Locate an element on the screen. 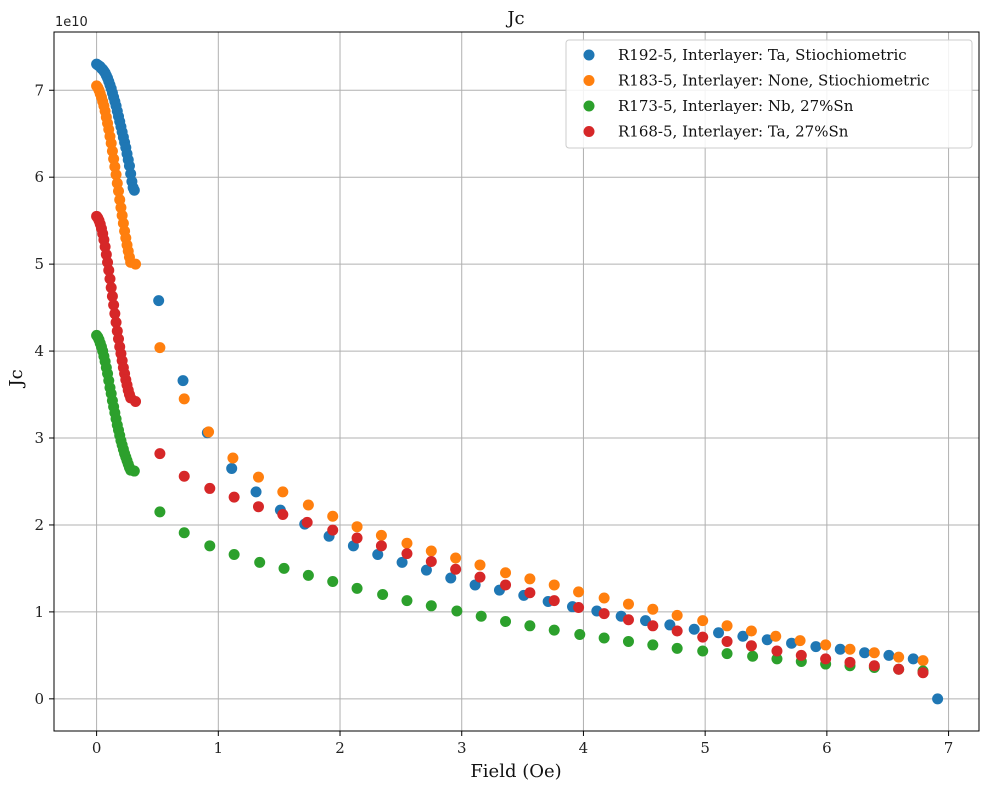 Image resolution: width=989 pixels, height=790 pixels. y-tick-label: 4 is located at coordinates (39, 351).